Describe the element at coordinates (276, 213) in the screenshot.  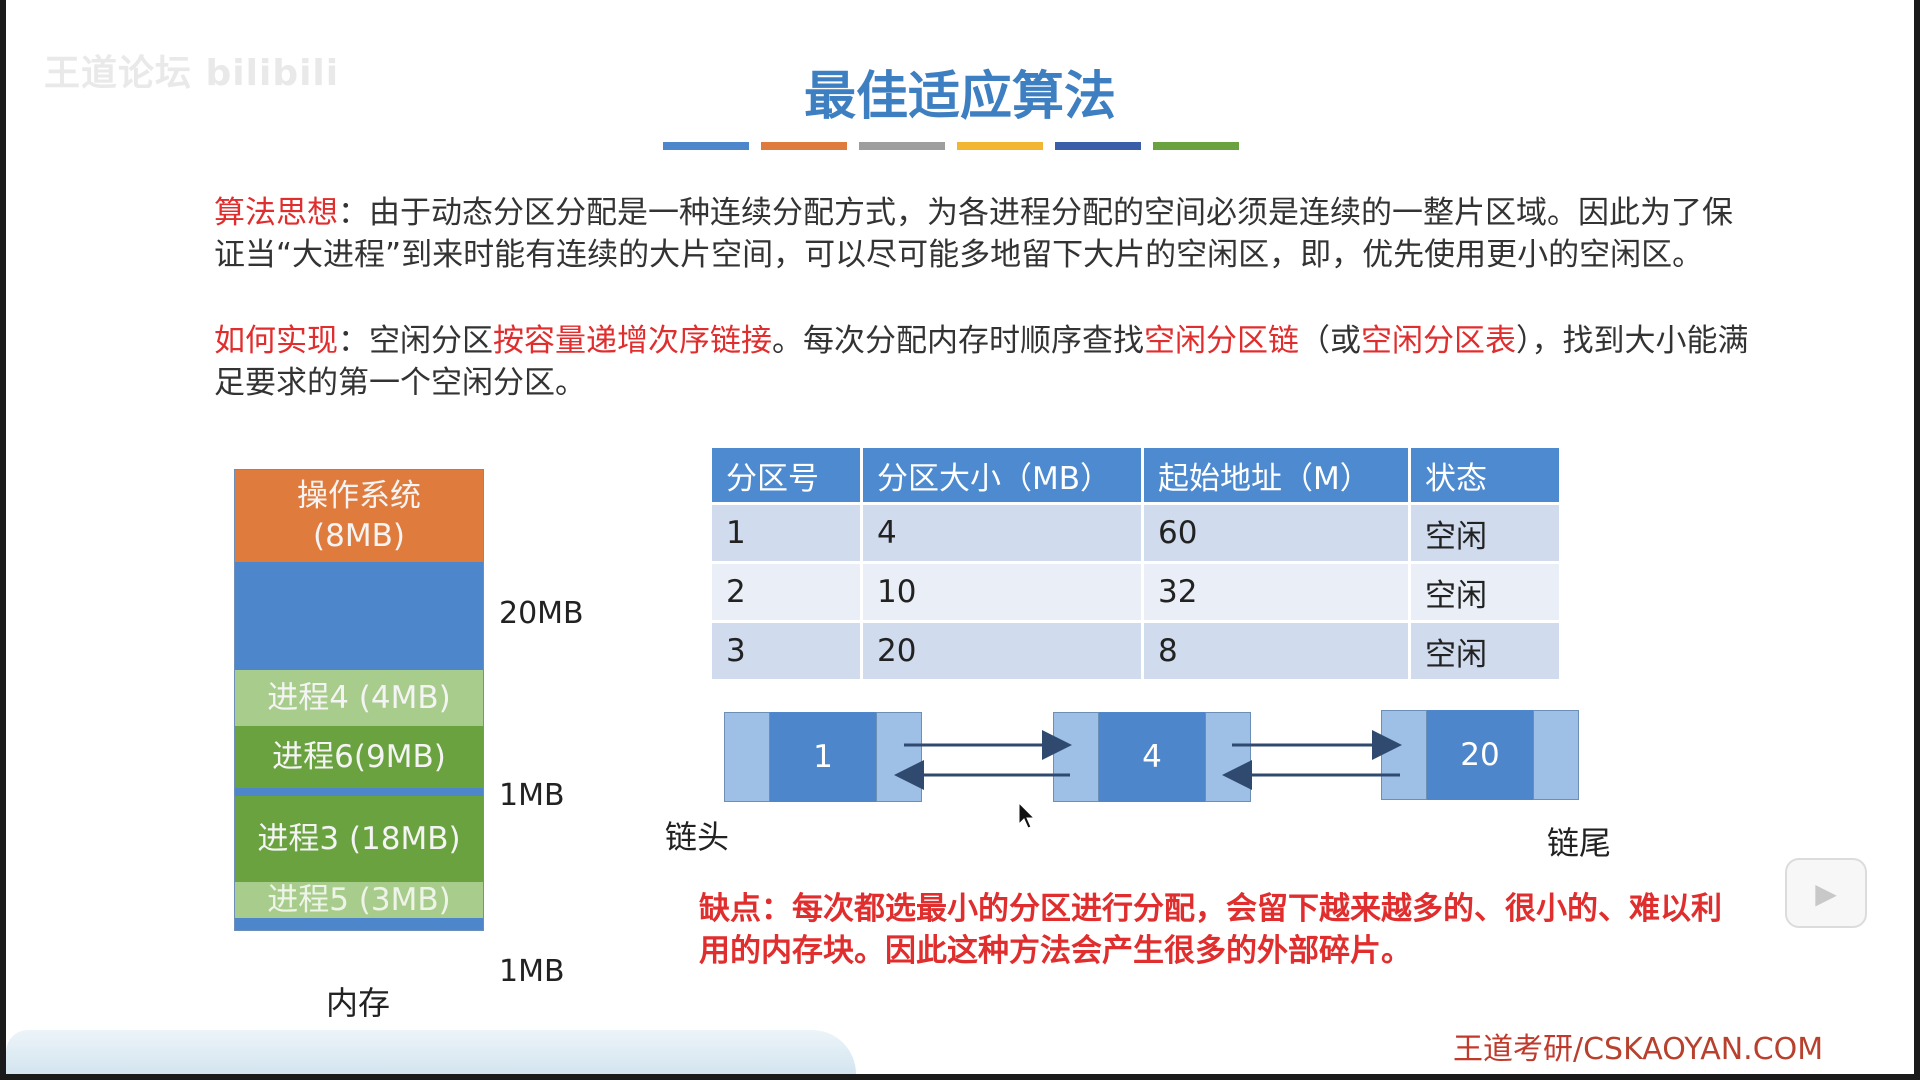
I see `algorithm-idea-label: 算法思想` at that location.